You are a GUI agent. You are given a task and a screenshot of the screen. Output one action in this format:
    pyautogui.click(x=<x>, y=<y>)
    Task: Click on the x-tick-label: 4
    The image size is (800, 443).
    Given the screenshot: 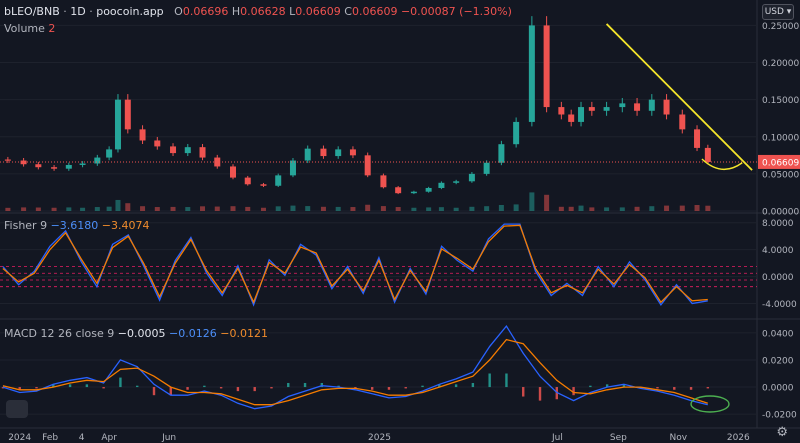 What is the action you would take?
    pyautogui.click(x=82, y=438)
    